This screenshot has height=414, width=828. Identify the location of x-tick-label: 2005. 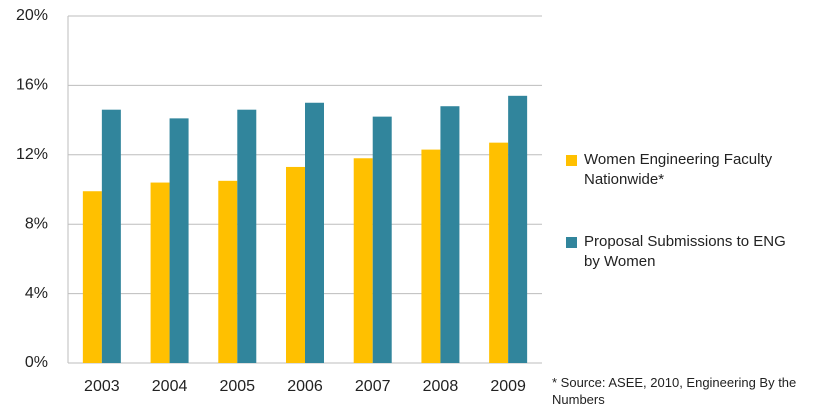
(237, 386).